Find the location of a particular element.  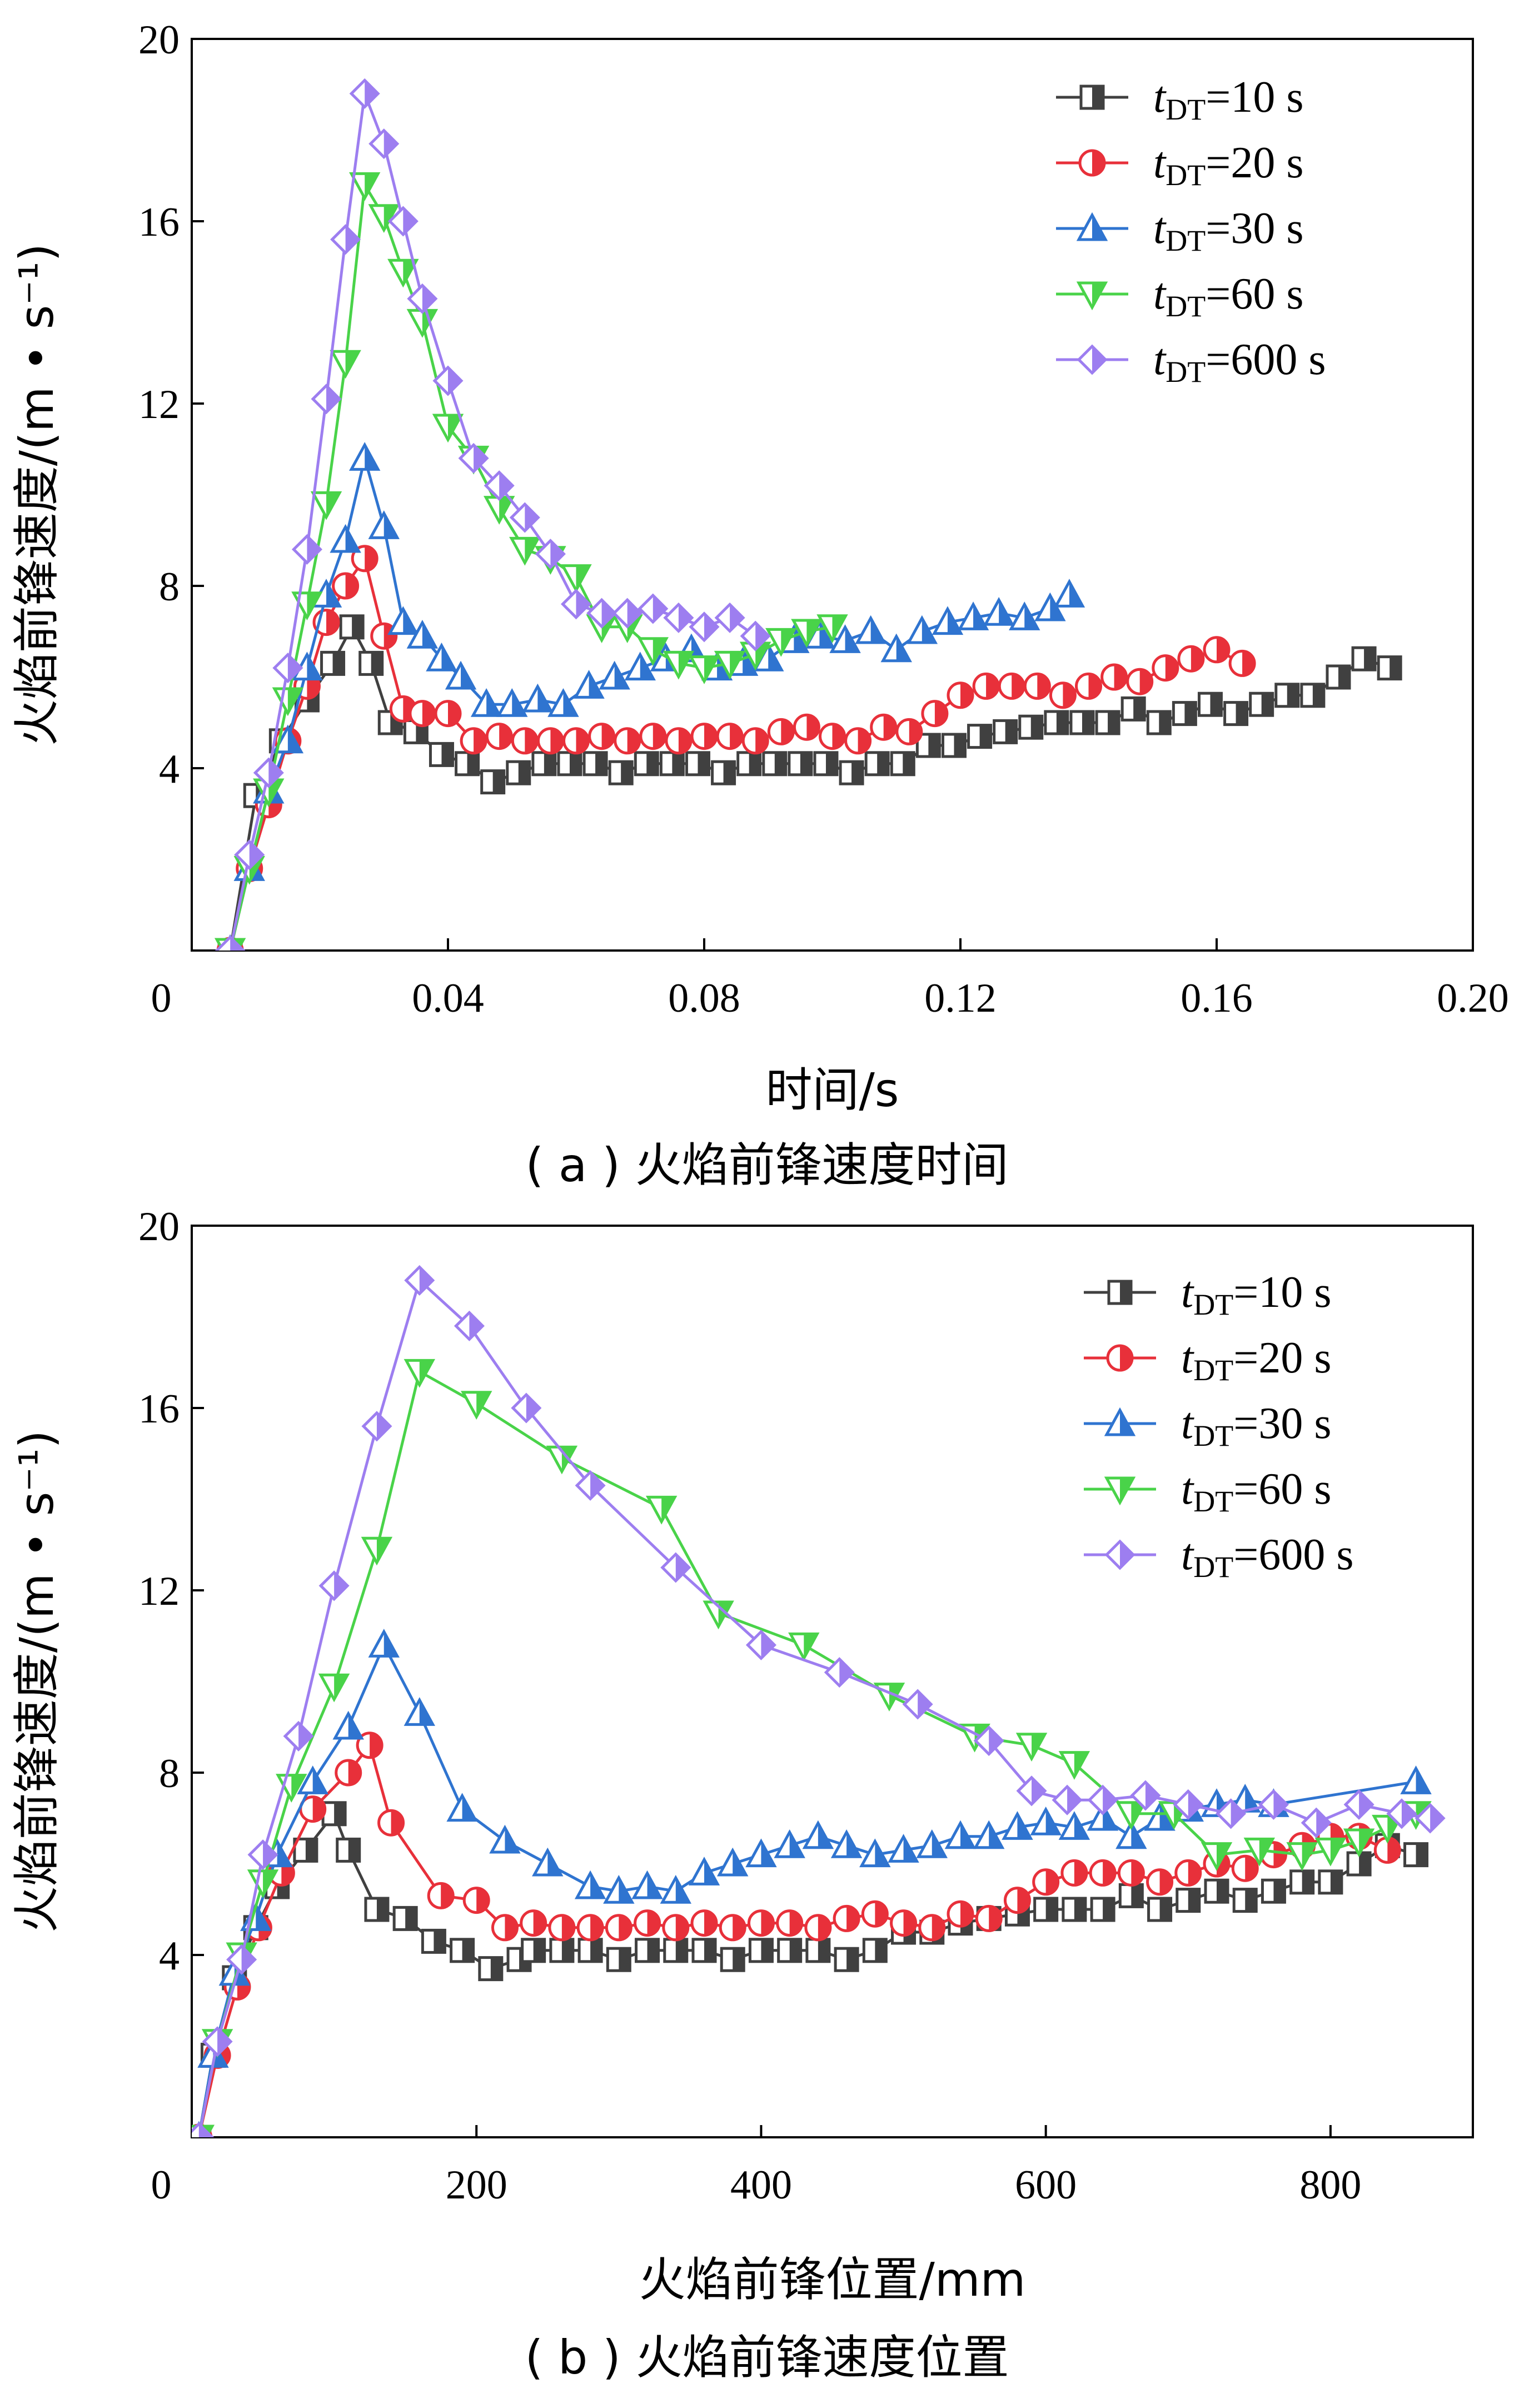

legend-rest: =30 s is located at coordinates (1282, 1423).